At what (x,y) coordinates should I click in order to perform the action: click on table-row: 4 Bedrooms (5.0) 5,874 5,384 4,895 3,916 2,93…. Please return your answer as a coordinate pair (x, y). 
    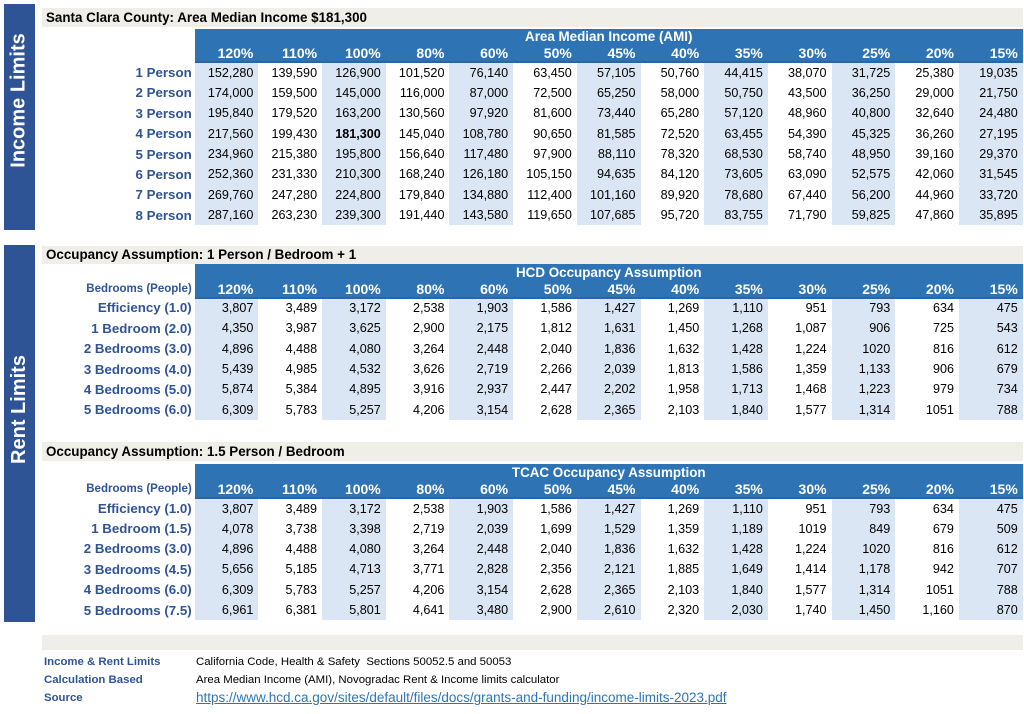
    Looking at the image, I should click on (532, 389).